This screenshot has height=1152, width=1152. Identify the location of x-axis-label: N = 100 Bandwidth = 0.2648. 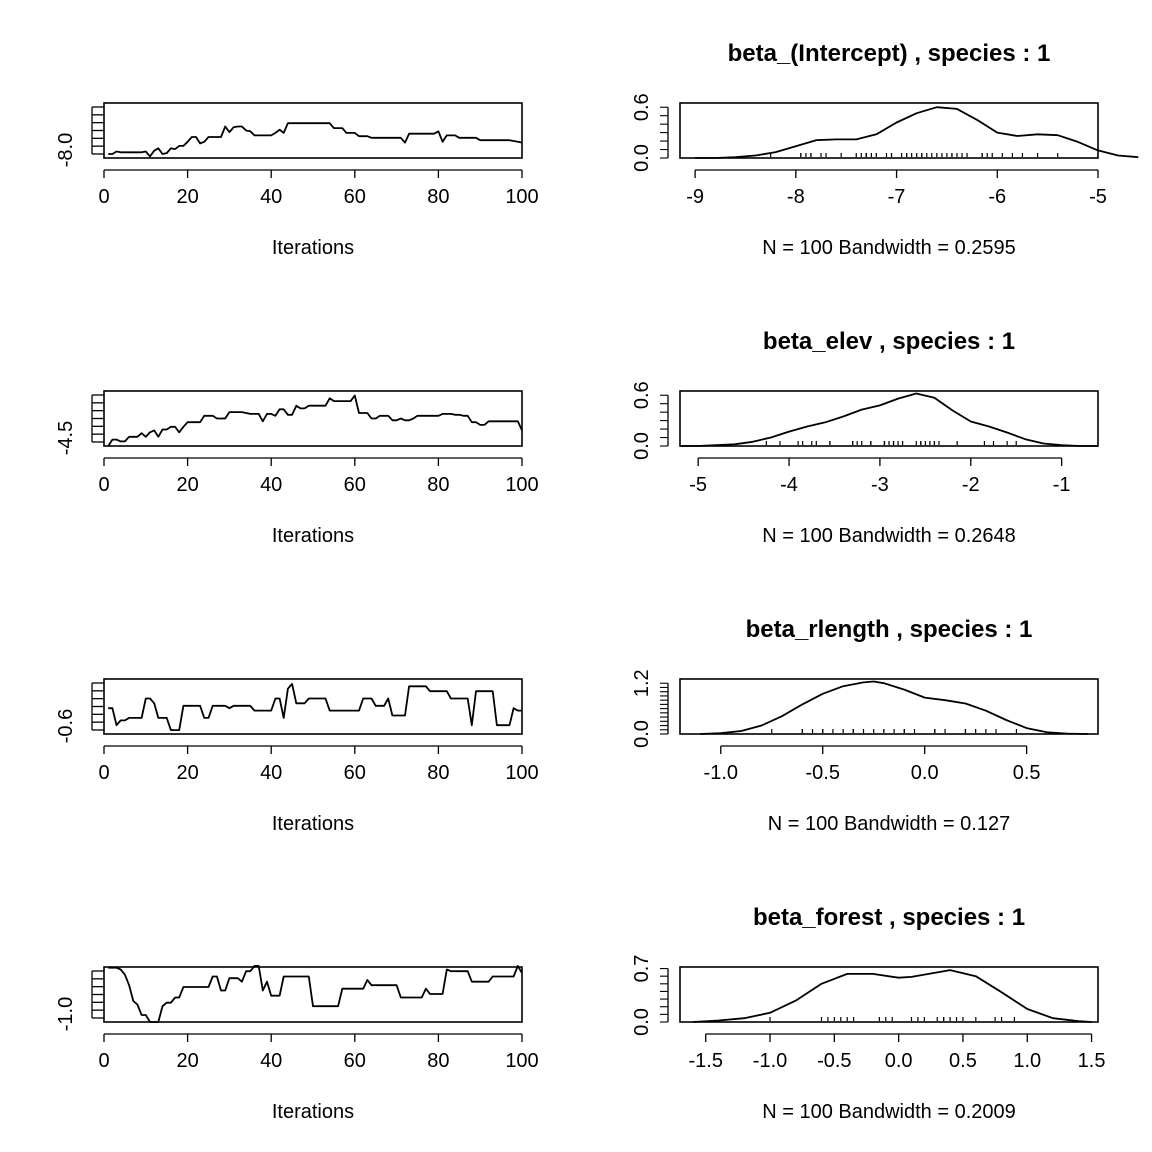
(889, 536).